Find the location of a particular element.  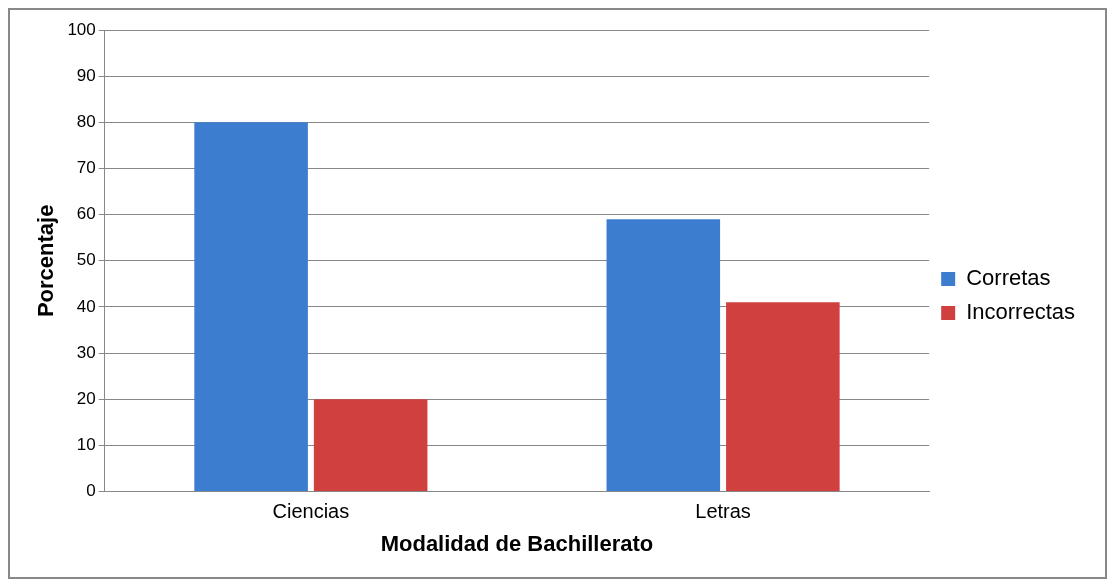

y-tick-label: 10 is located at coordinates (86, 445).